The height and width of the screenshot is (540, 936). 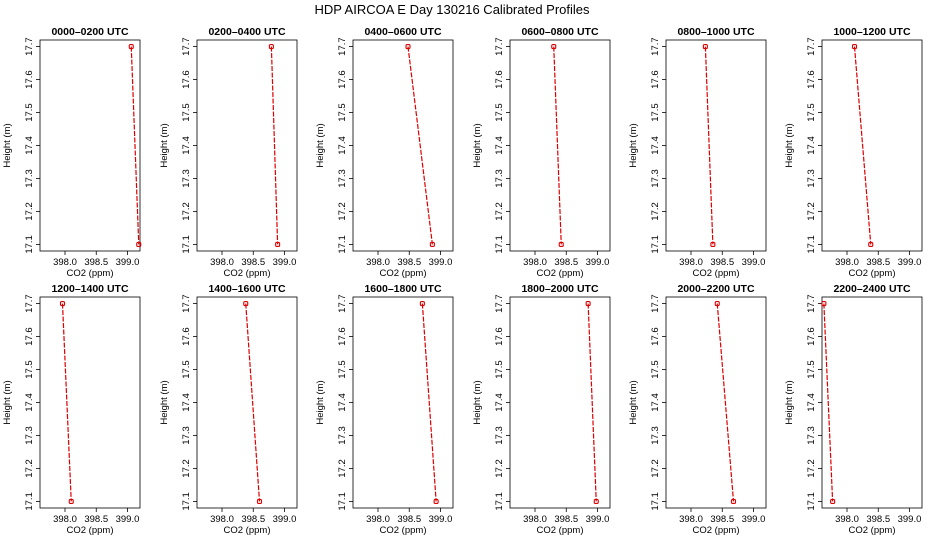 I want to click on panel-title: 0200–0400 UTC, so click(x=246, y=32).